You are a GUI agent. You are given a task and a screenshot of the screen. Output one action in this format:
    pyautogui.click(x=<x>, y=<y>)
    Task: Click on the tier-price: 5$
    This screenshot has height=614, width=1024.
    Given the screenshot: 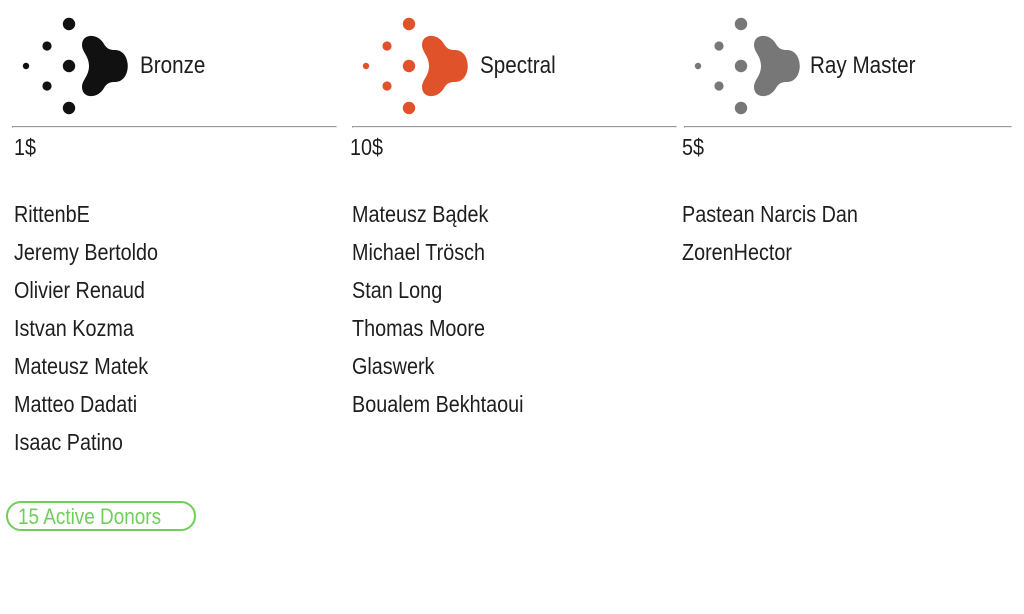 What is the action you would take?
    pyautogui.click(x=693, y=147)
    